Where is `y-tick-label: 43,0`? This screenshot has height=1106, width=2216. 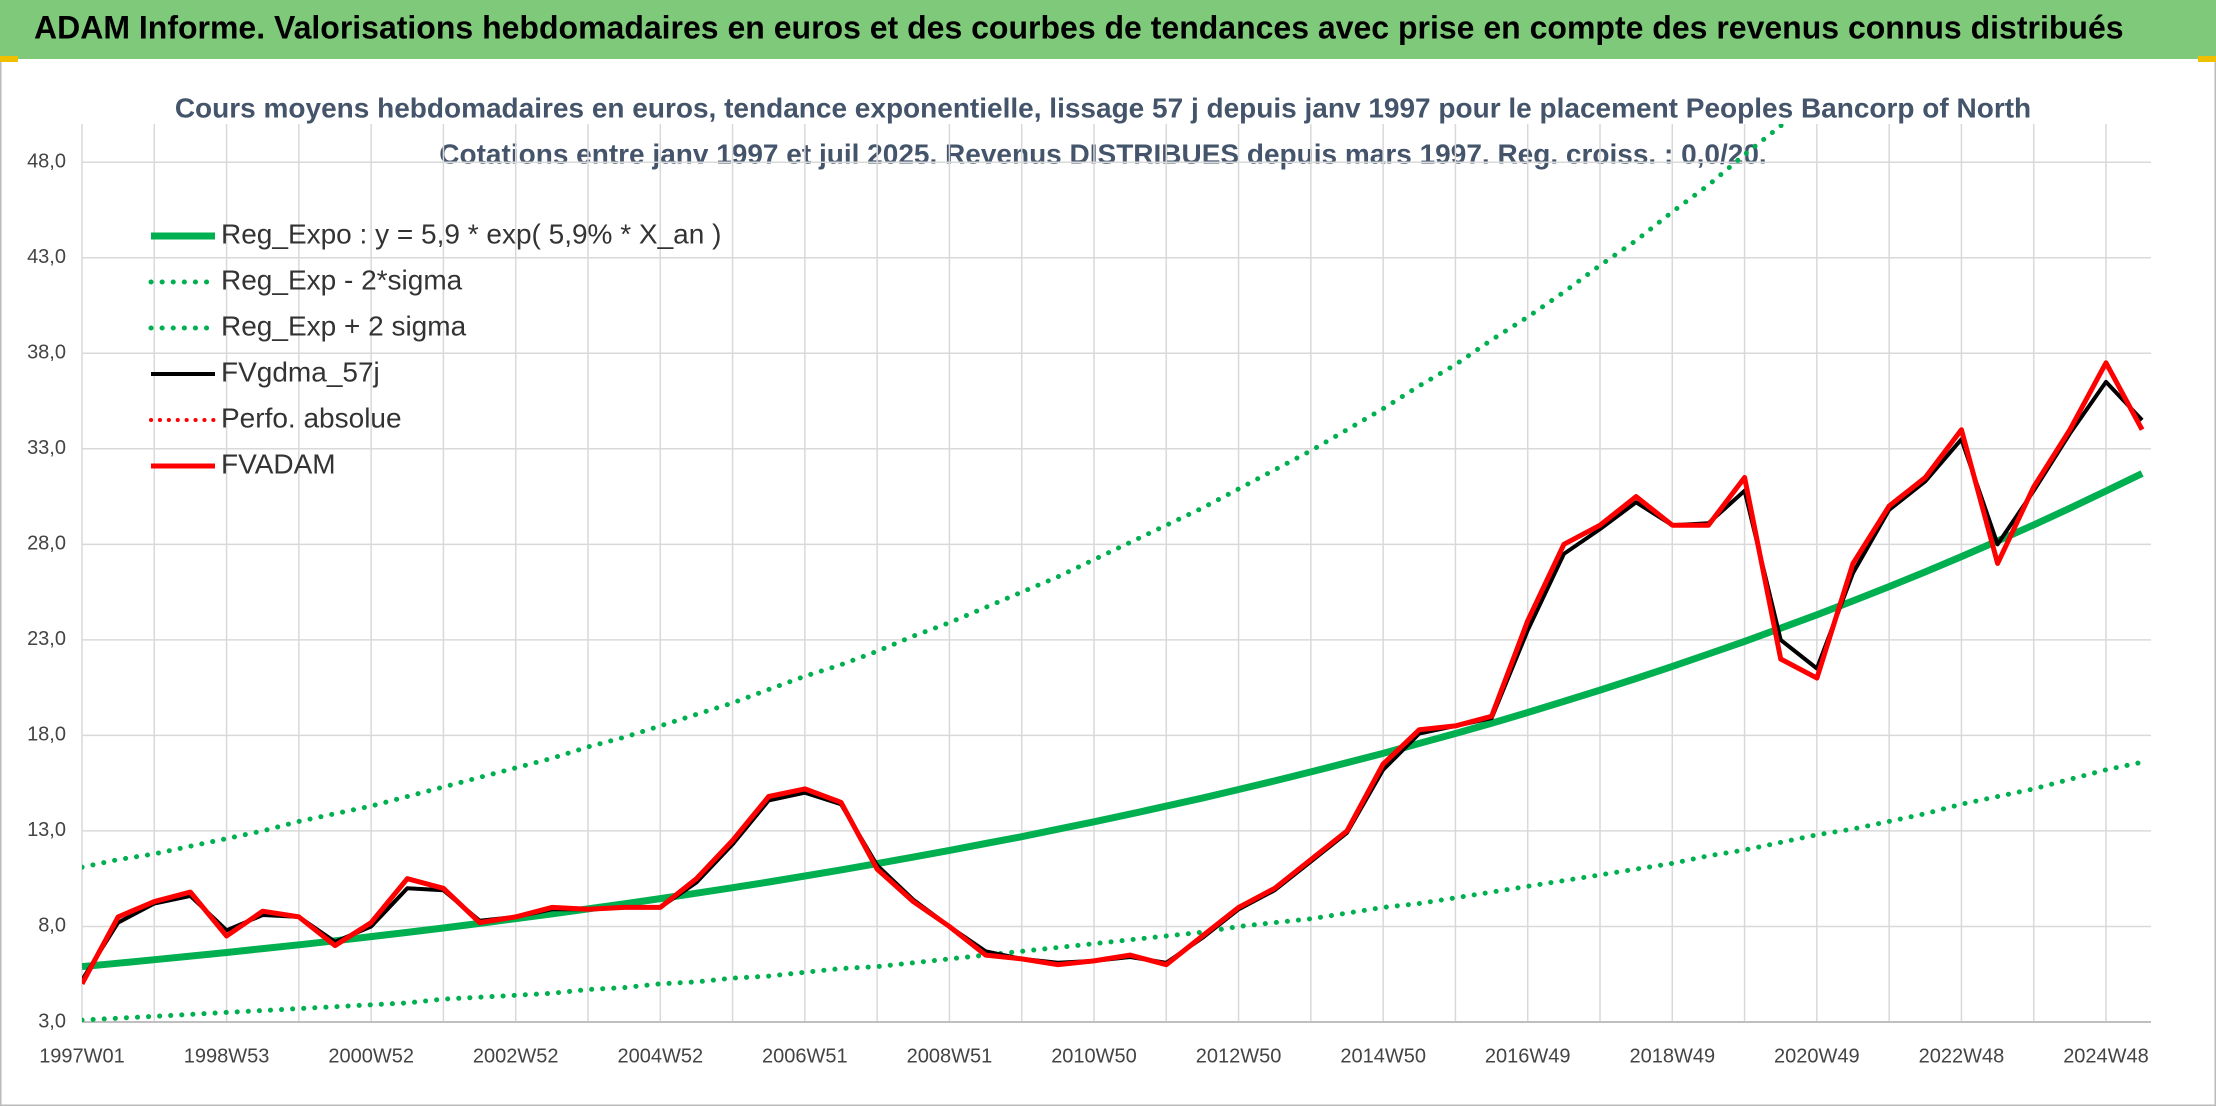
y-tick-label: 43,0 is located at coordinates (46, 257).